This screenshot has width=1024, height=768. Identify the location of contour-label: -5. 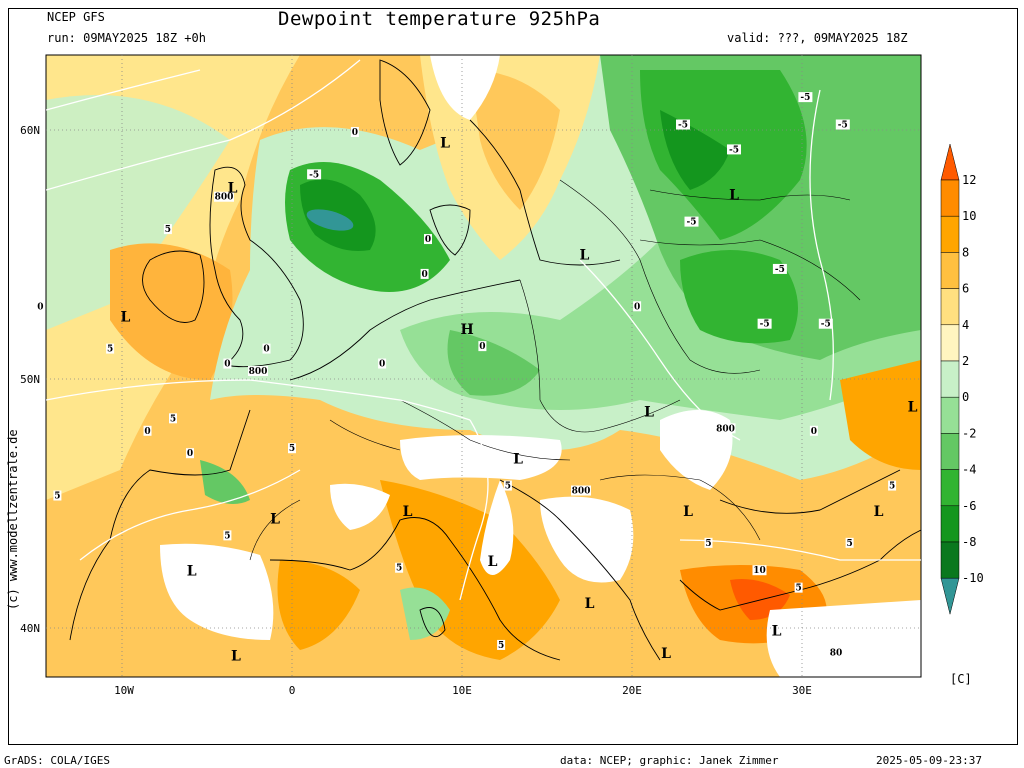
(764, 324).